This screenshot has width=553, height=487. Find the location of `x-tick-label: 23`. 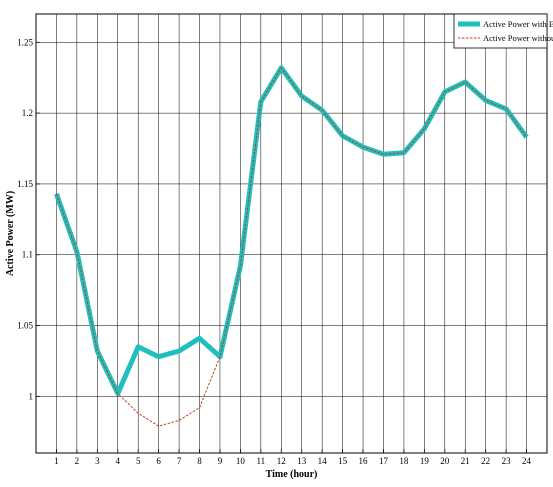

x-tick-label: 23 is located at coordinates (507, 461).